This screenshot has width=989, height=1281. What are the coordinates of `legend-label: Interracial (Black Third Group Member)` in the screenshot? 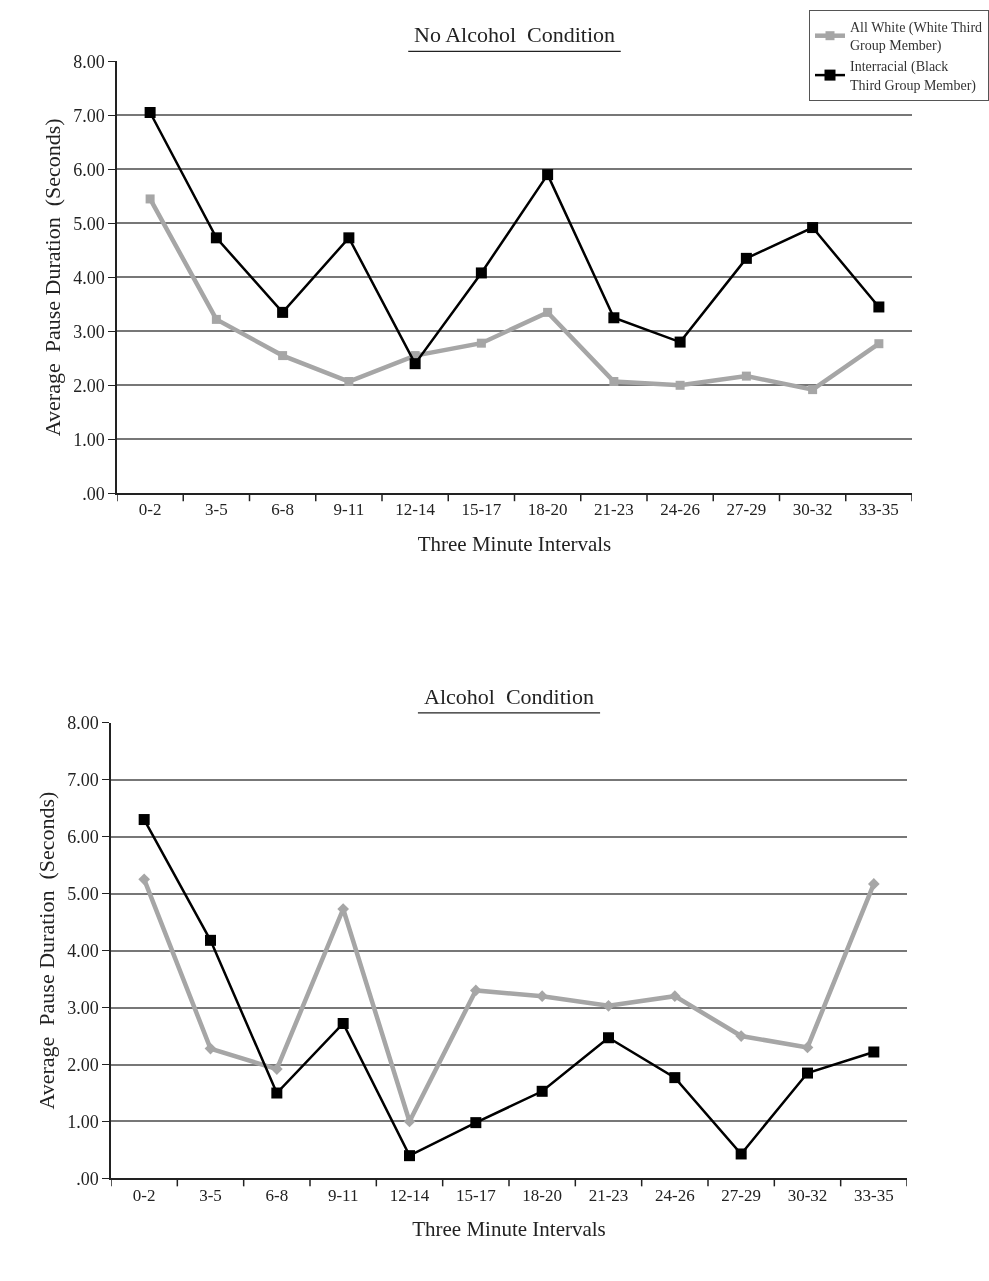 It's located at (913, 76).